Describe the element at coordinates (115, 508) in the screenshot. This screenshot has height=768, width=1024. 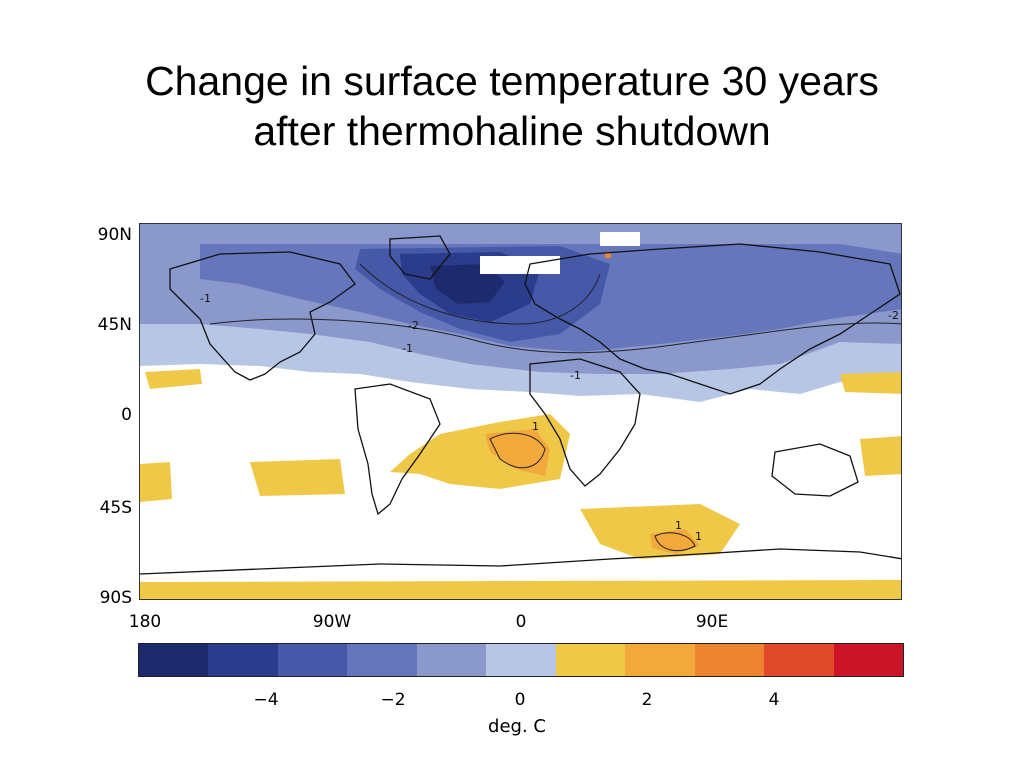
I see `lat-label-45s: 45S` at that location.